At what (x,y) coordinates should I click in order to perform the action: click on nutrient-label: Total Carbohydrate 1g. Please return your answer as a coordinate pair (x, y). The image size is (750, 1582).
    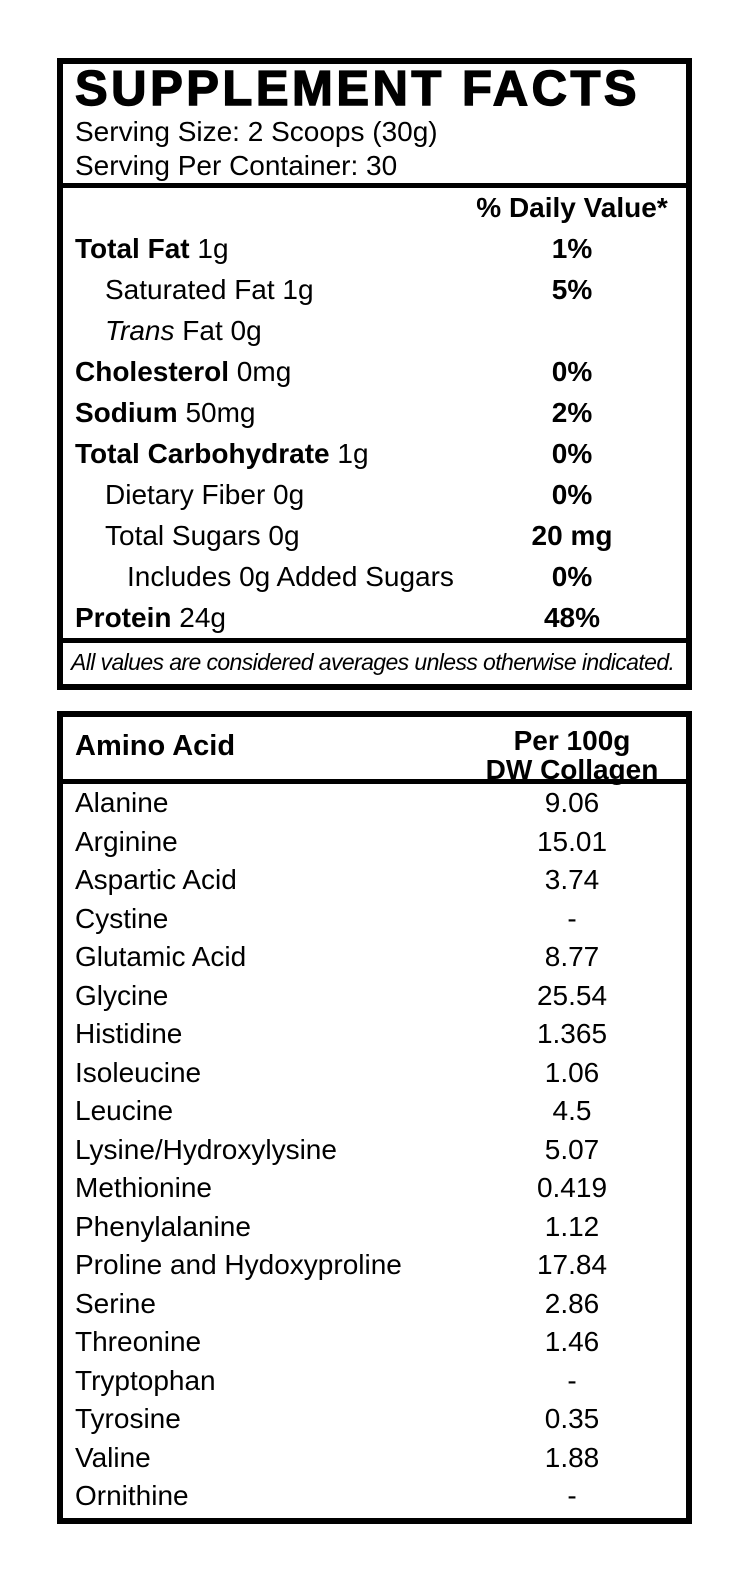
    Looking at the image, I should click on (273, 453).